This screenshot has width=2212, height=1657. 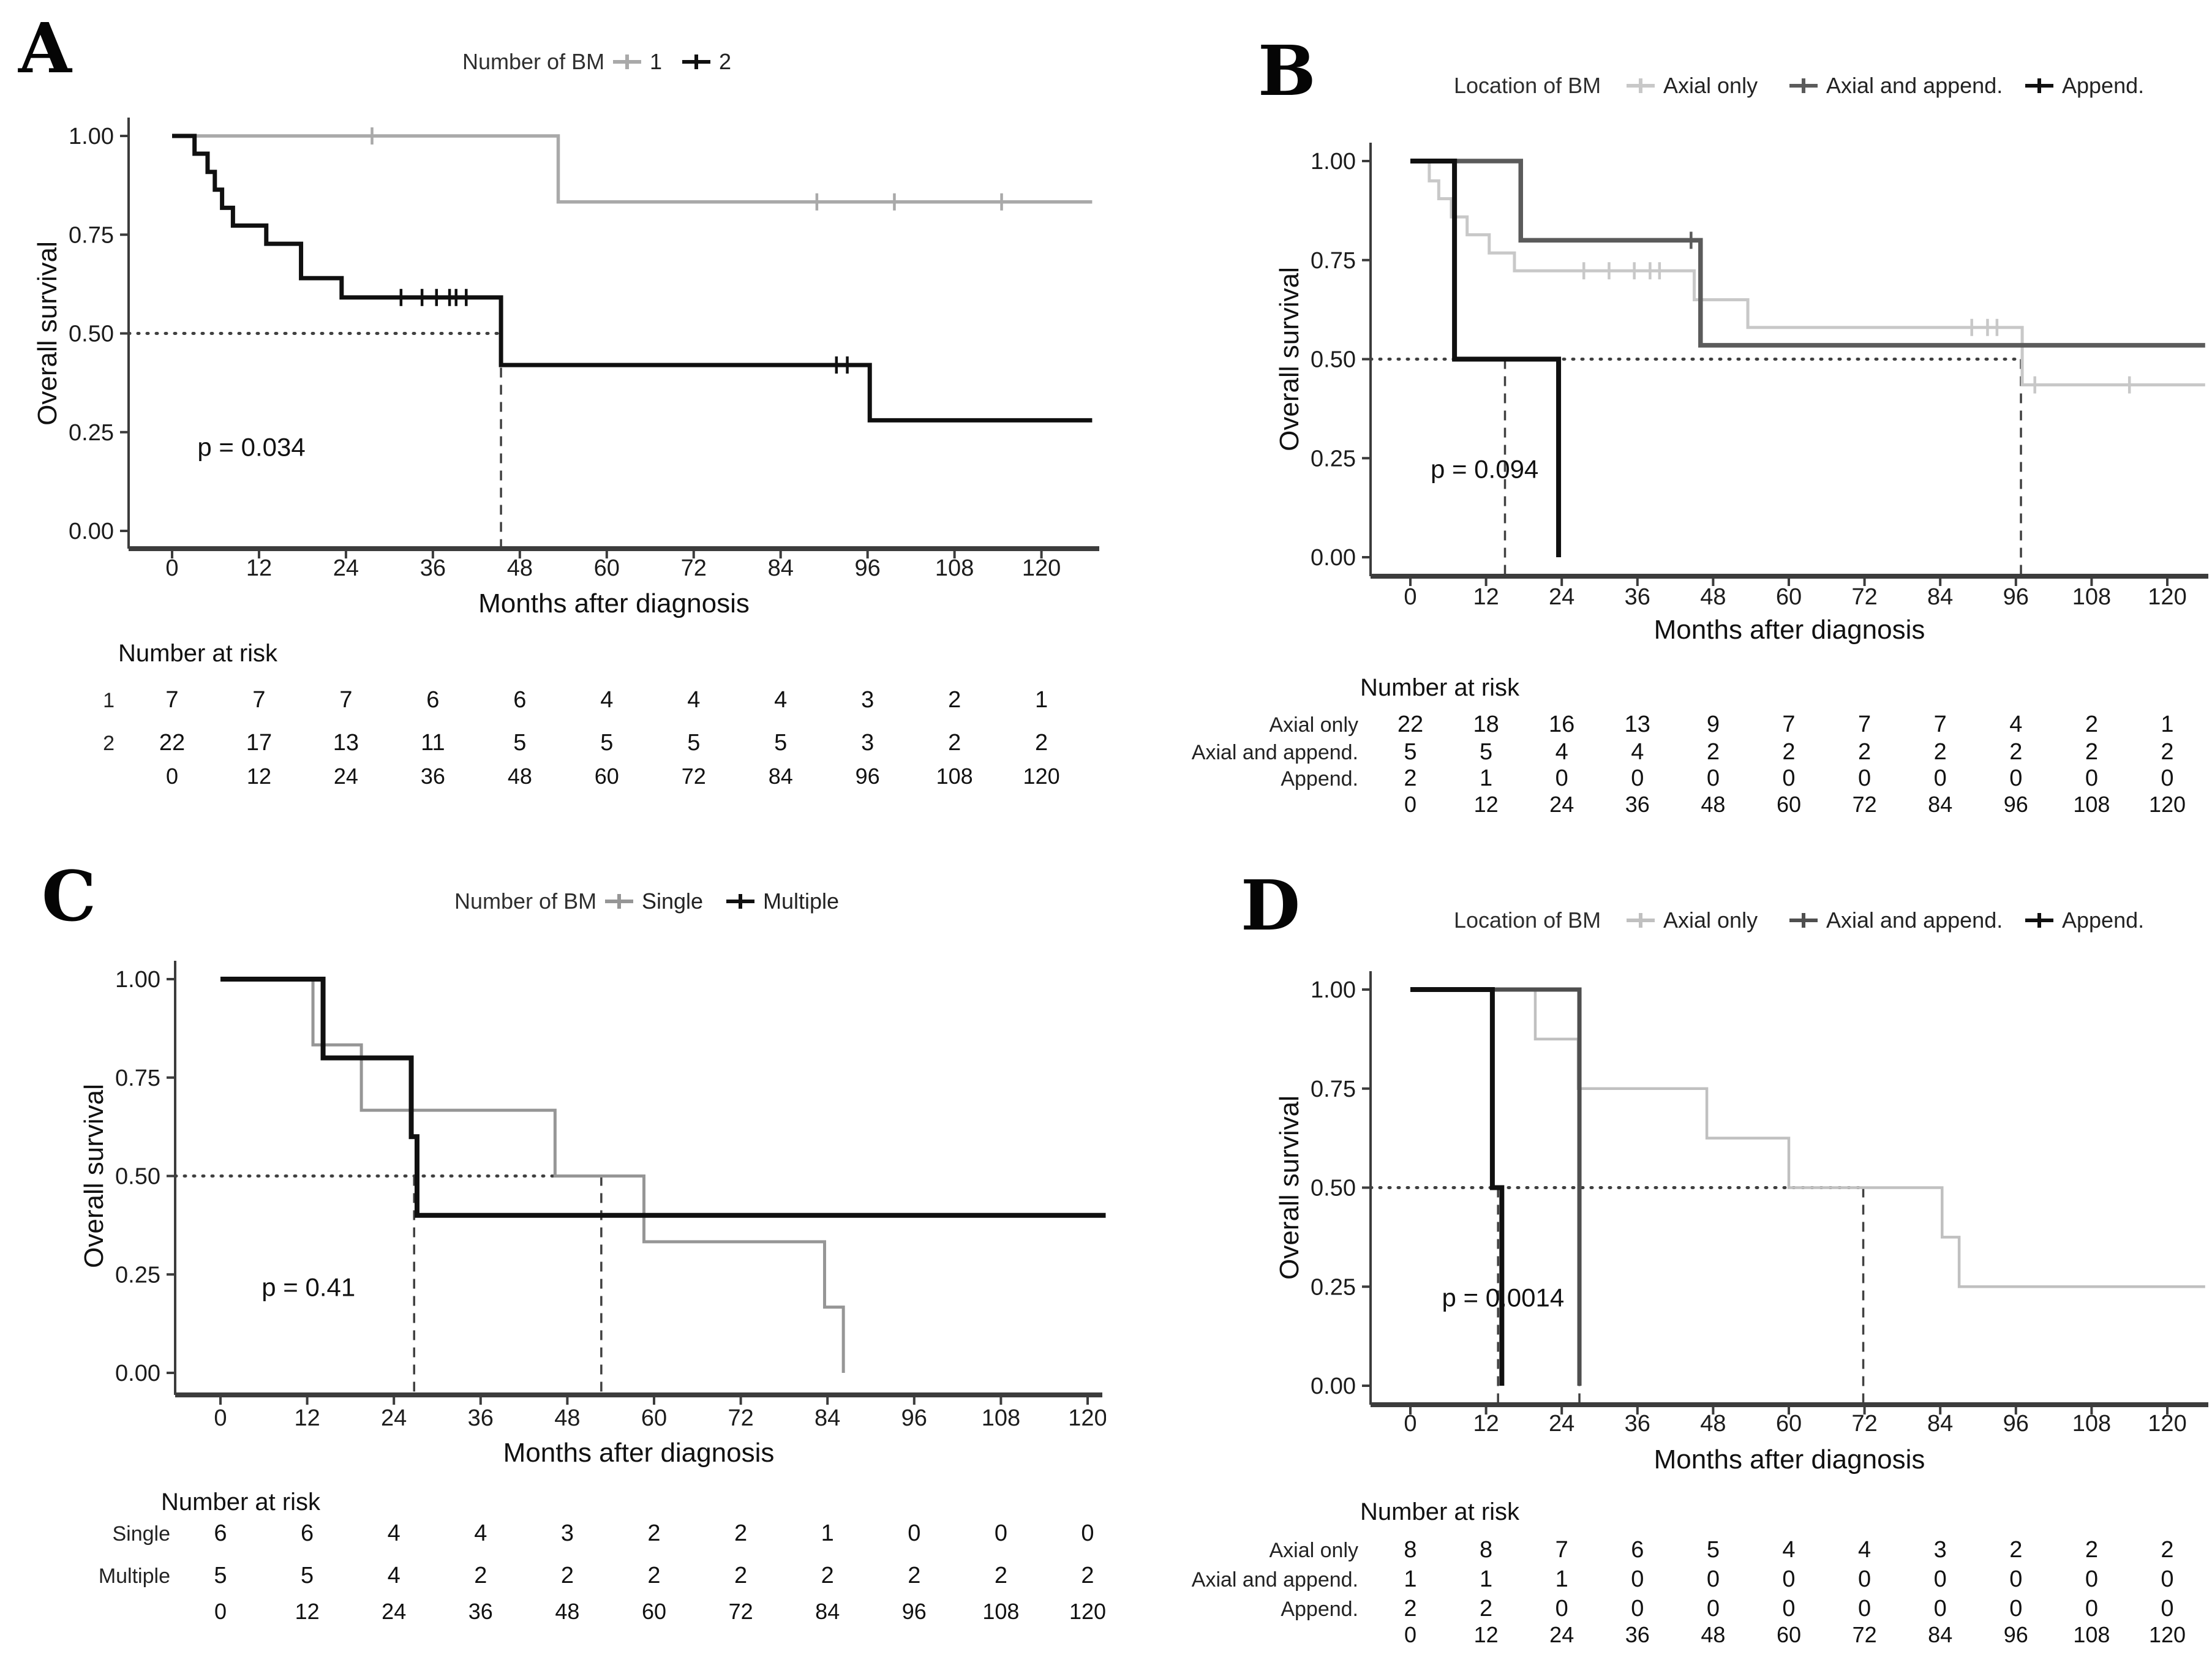 What do you see at coordinates (137, 1078) in the screenshot?
I see `y-tick-label: 0.75` at bounding box center [137, 1078].